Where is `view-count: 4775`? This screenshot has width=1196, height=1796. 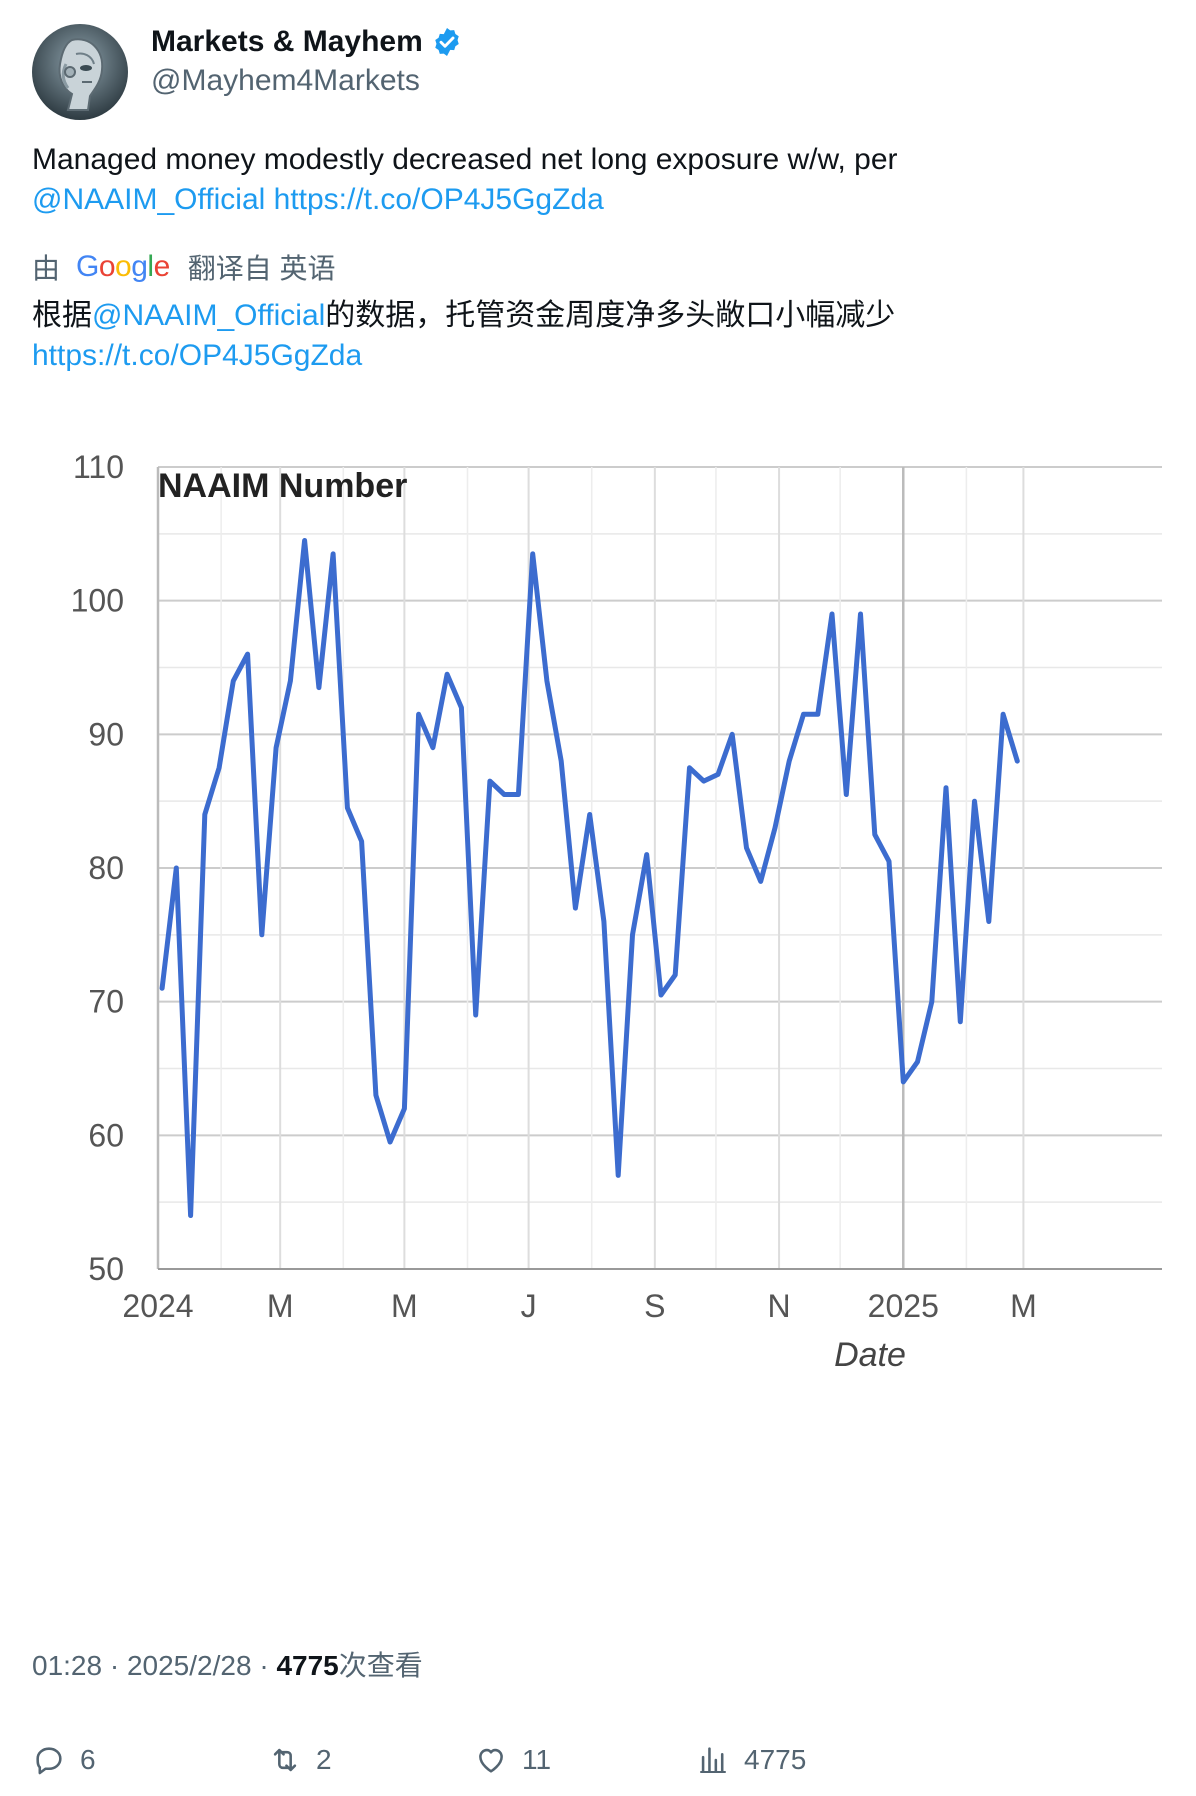
view-count: 4775 is located at coordinates (307, 1665).